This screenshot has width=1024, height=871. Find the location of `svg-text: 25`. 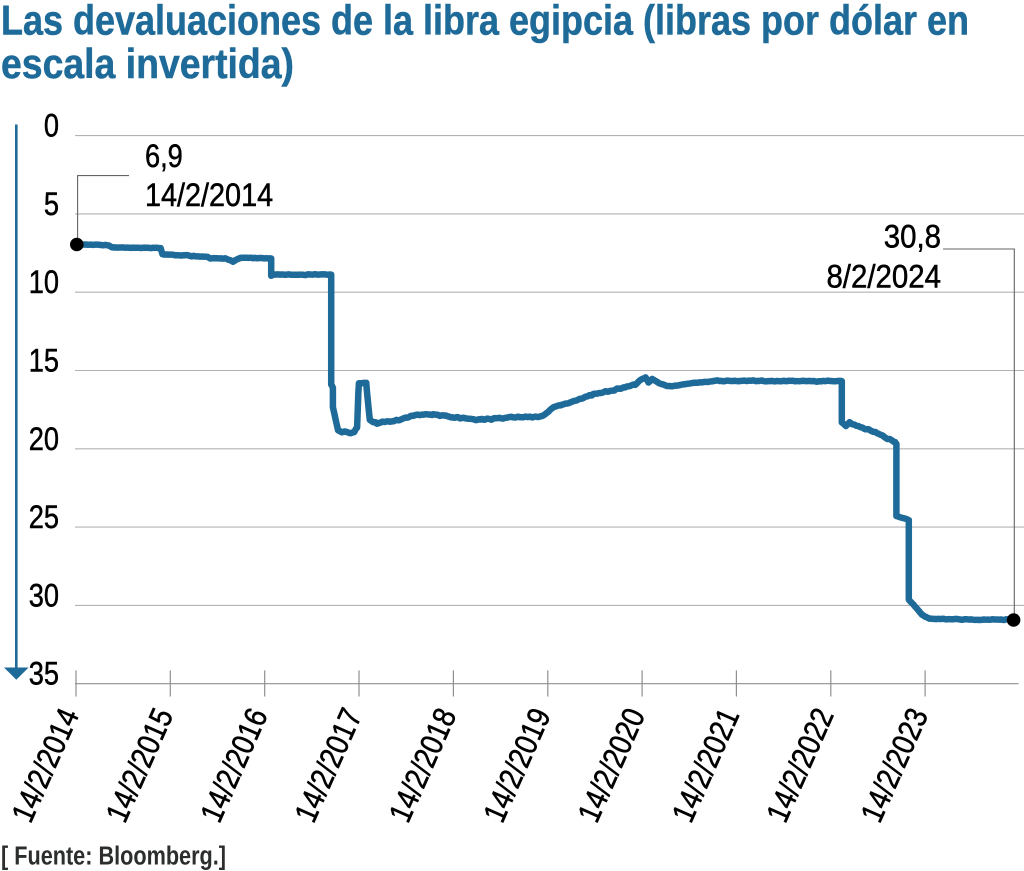

svg-text: 25 is located at coordinates (44, 518).